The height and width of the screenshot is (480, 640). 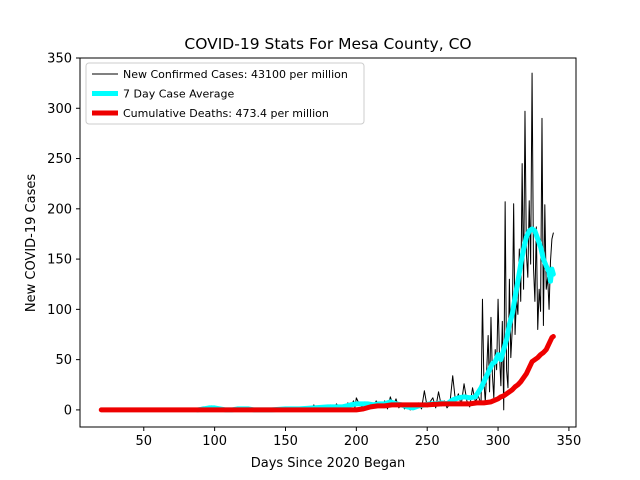 I want to click on series-line-cumulative-deaths-473-4-per-million, so click(x=327, y=373).